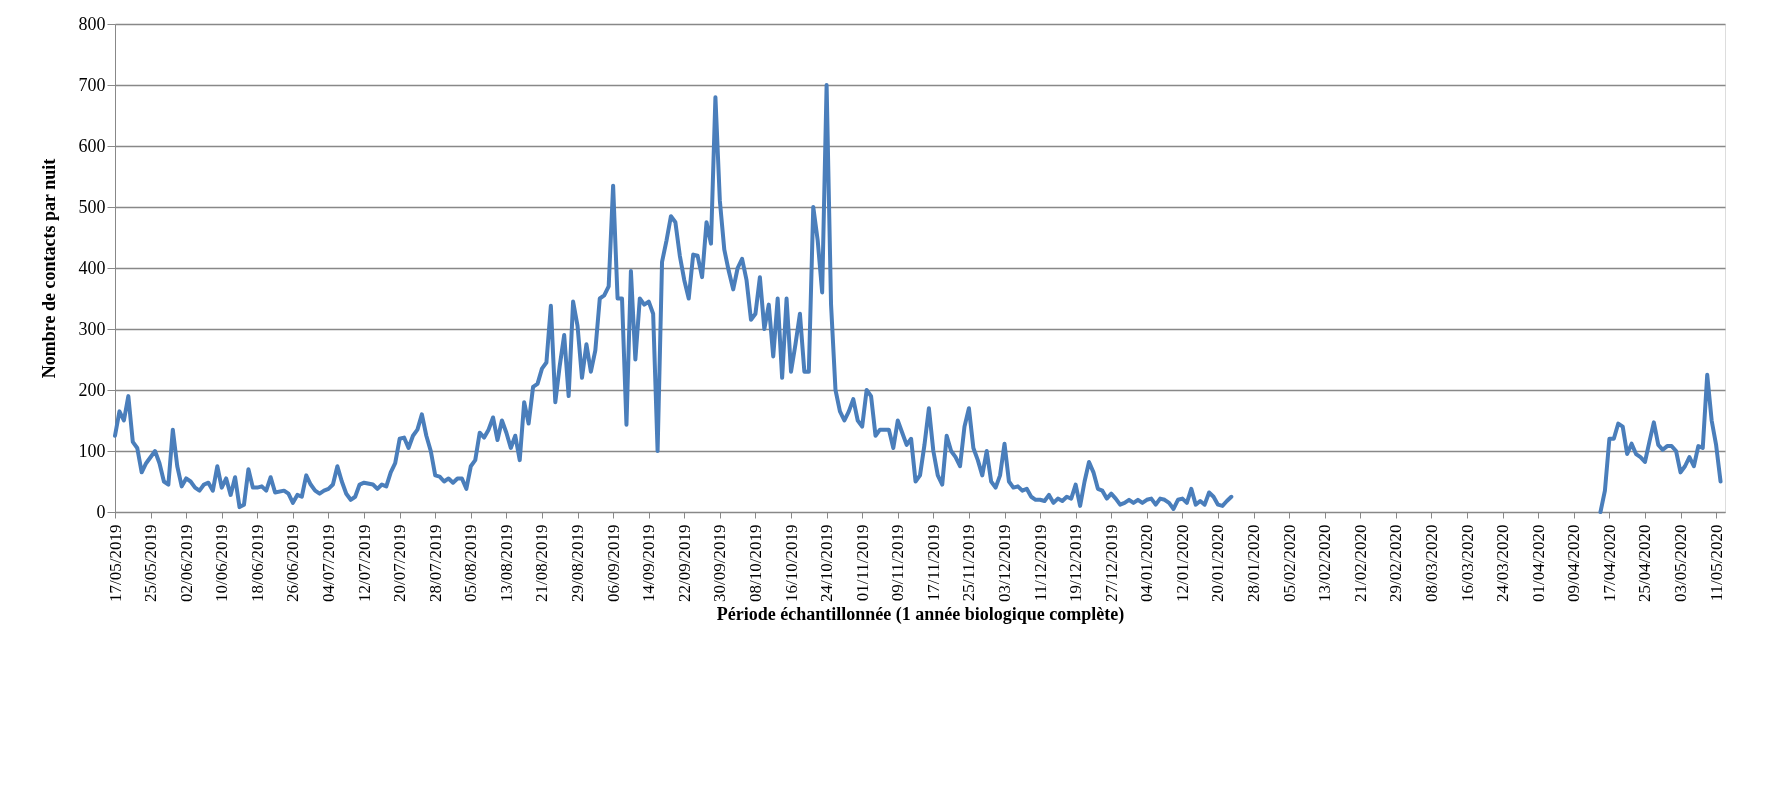 The width and height of the screenshot is (1773, 803). Describe the element at coordinates (293, 563) in the screenshot. I see `x-tick-label: 26/06/2019` at that location.